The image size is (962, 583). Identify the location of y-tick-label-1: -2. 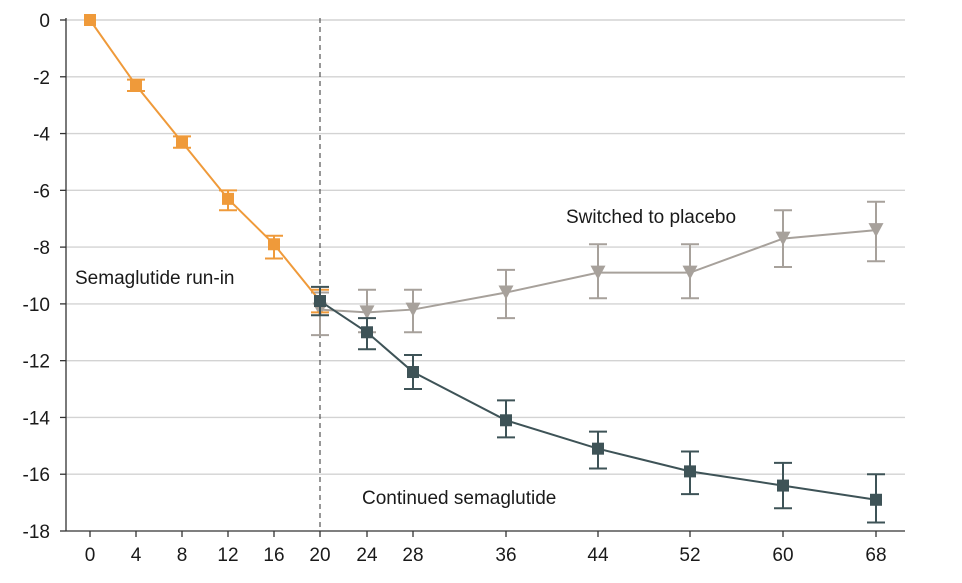
(41, 78).